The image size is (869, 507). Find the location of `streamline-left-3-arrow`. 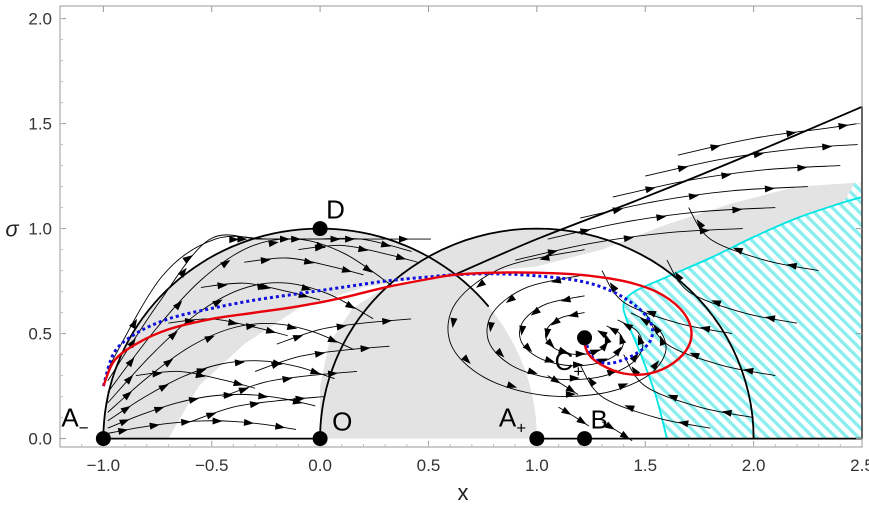

streamline-left-3-arrow is located at coordinates (168, 363).